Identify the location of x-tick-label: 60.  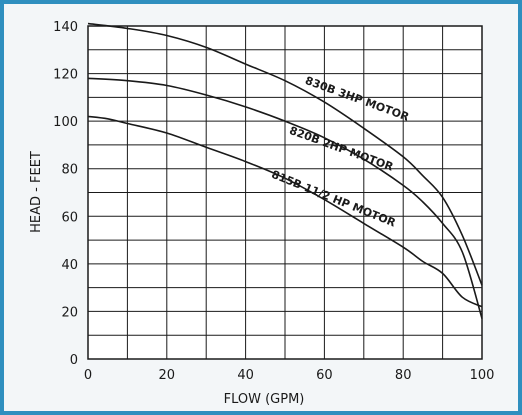
(324, 375).